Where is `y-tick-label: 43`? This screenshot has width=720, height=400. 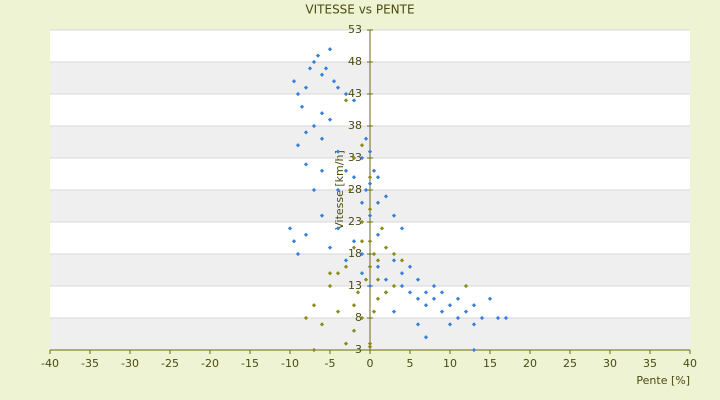 y-tick-label: 43 is located at coordinates (355, 93).